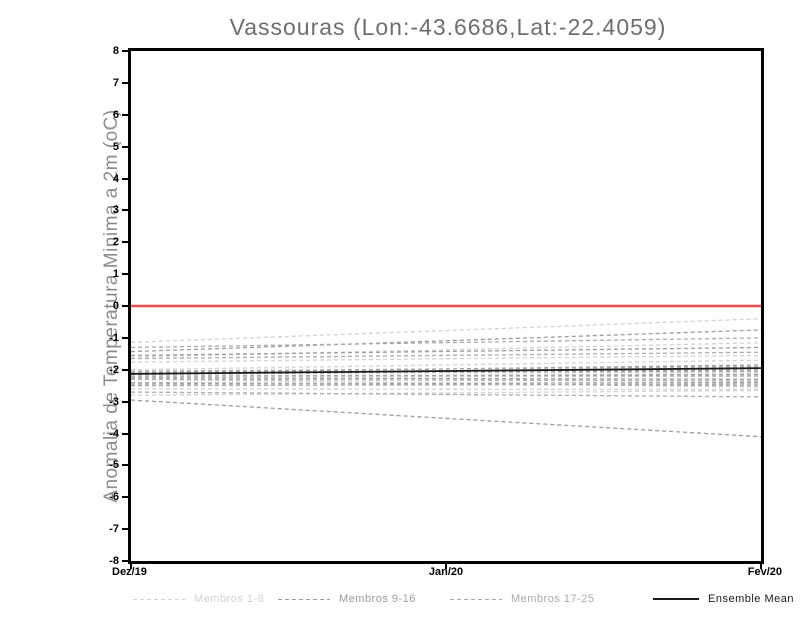 The height and width of the screenshot is (618, 800). I want to click on solid-line-swatch, so click(676, 599).